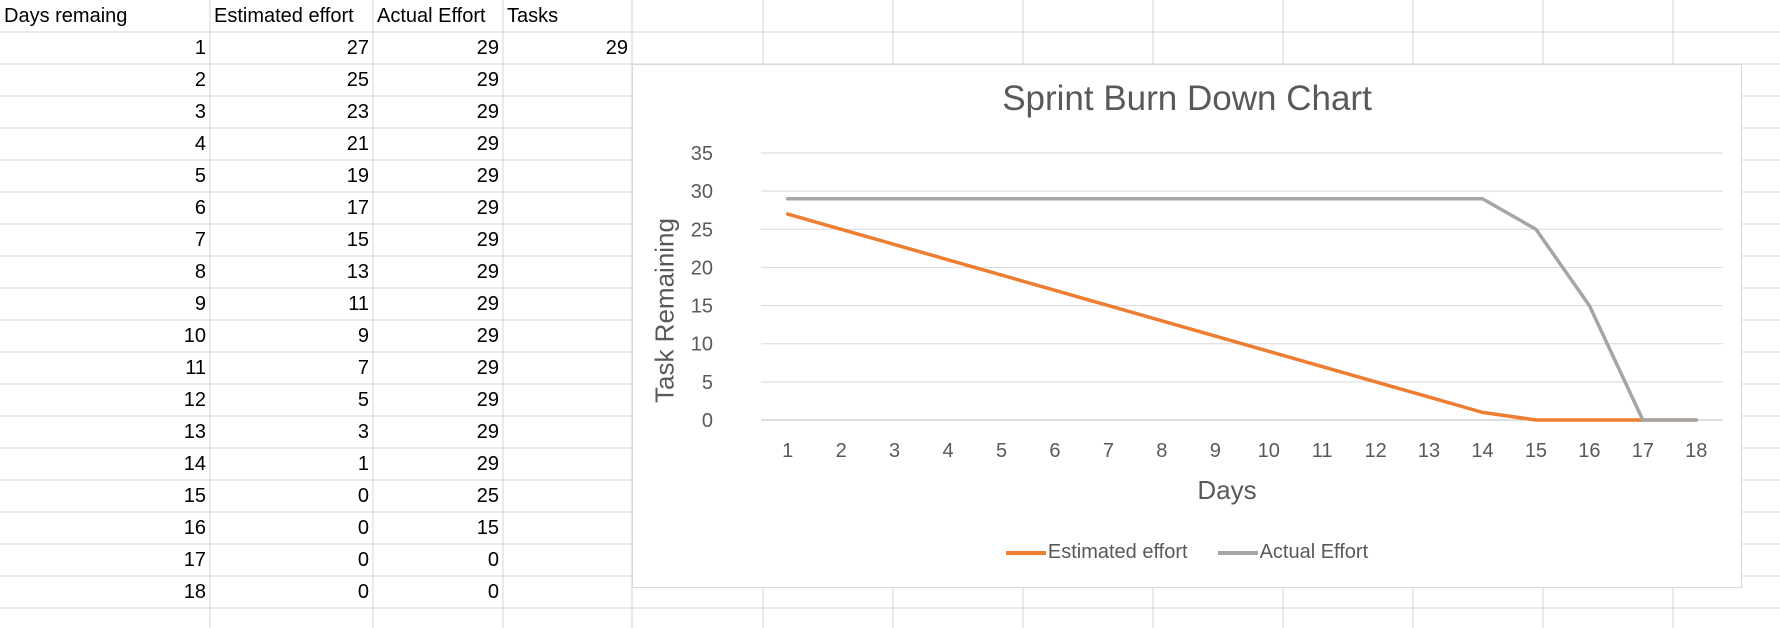 This screenshot has width=1780, height=628. What do you see at coordinates (533, 16) in the screenshot?
I see `header-cell: Tasks` at bounding box center [533, 16].